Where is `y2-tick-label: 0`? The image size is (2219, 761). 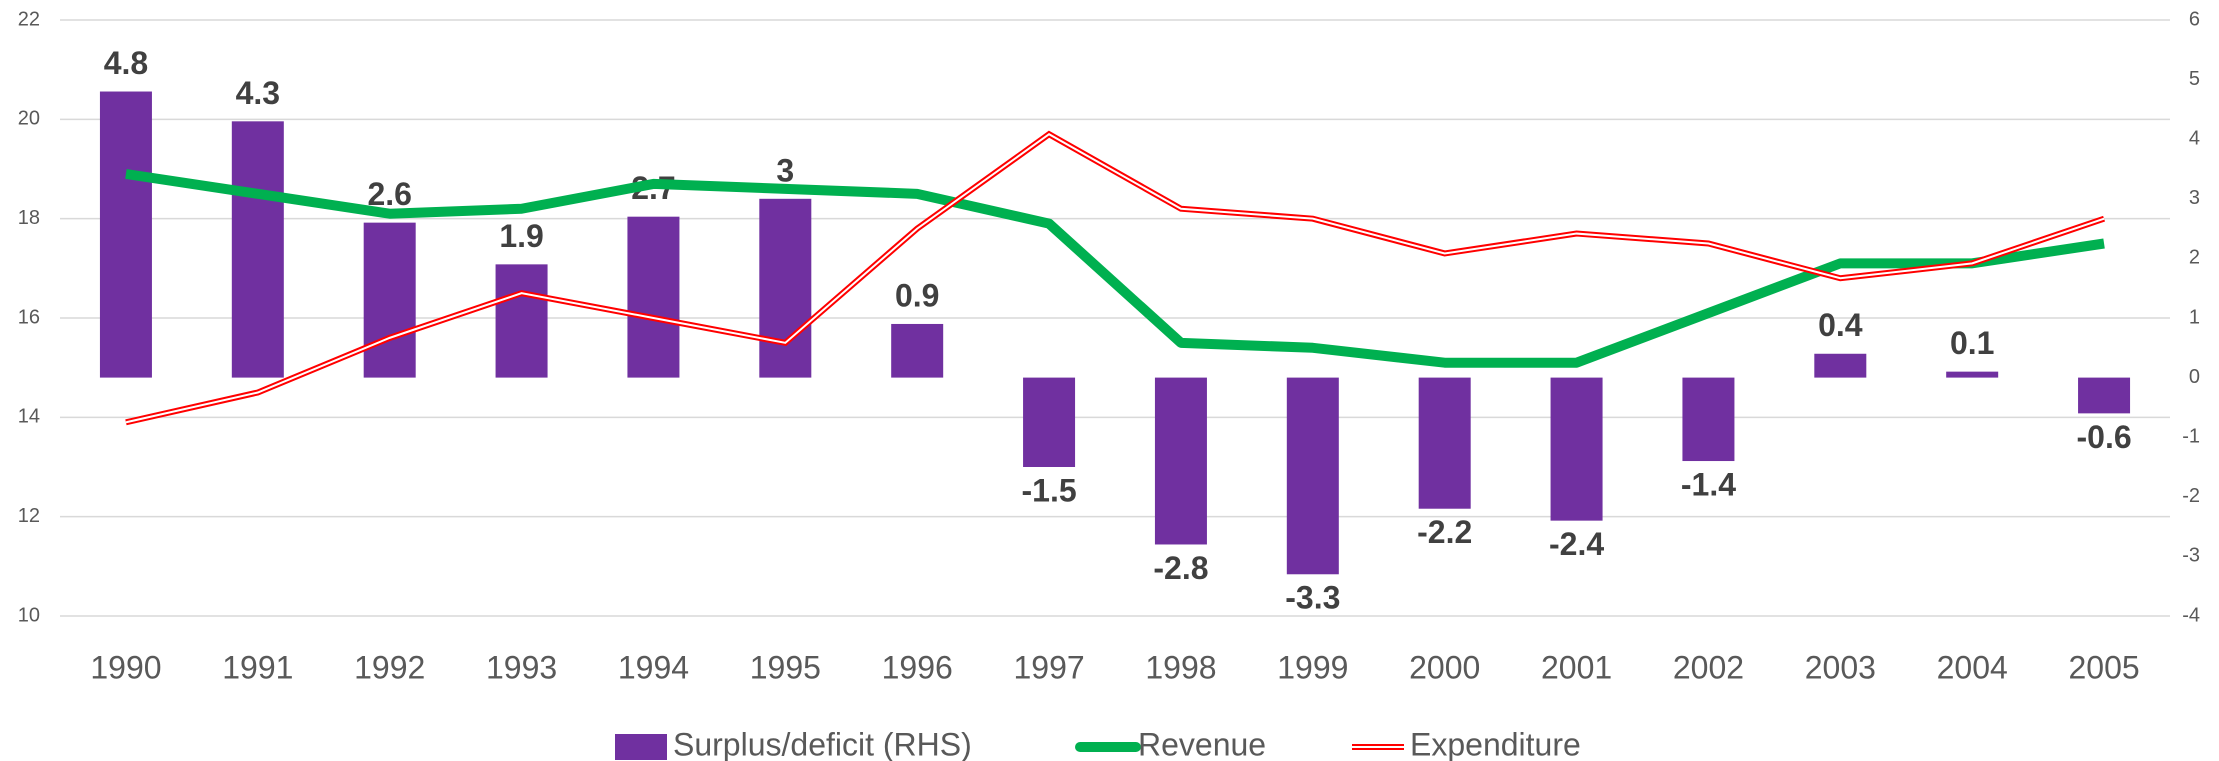
y2-tick-label: 0 is located at coordinates (2194, 377).